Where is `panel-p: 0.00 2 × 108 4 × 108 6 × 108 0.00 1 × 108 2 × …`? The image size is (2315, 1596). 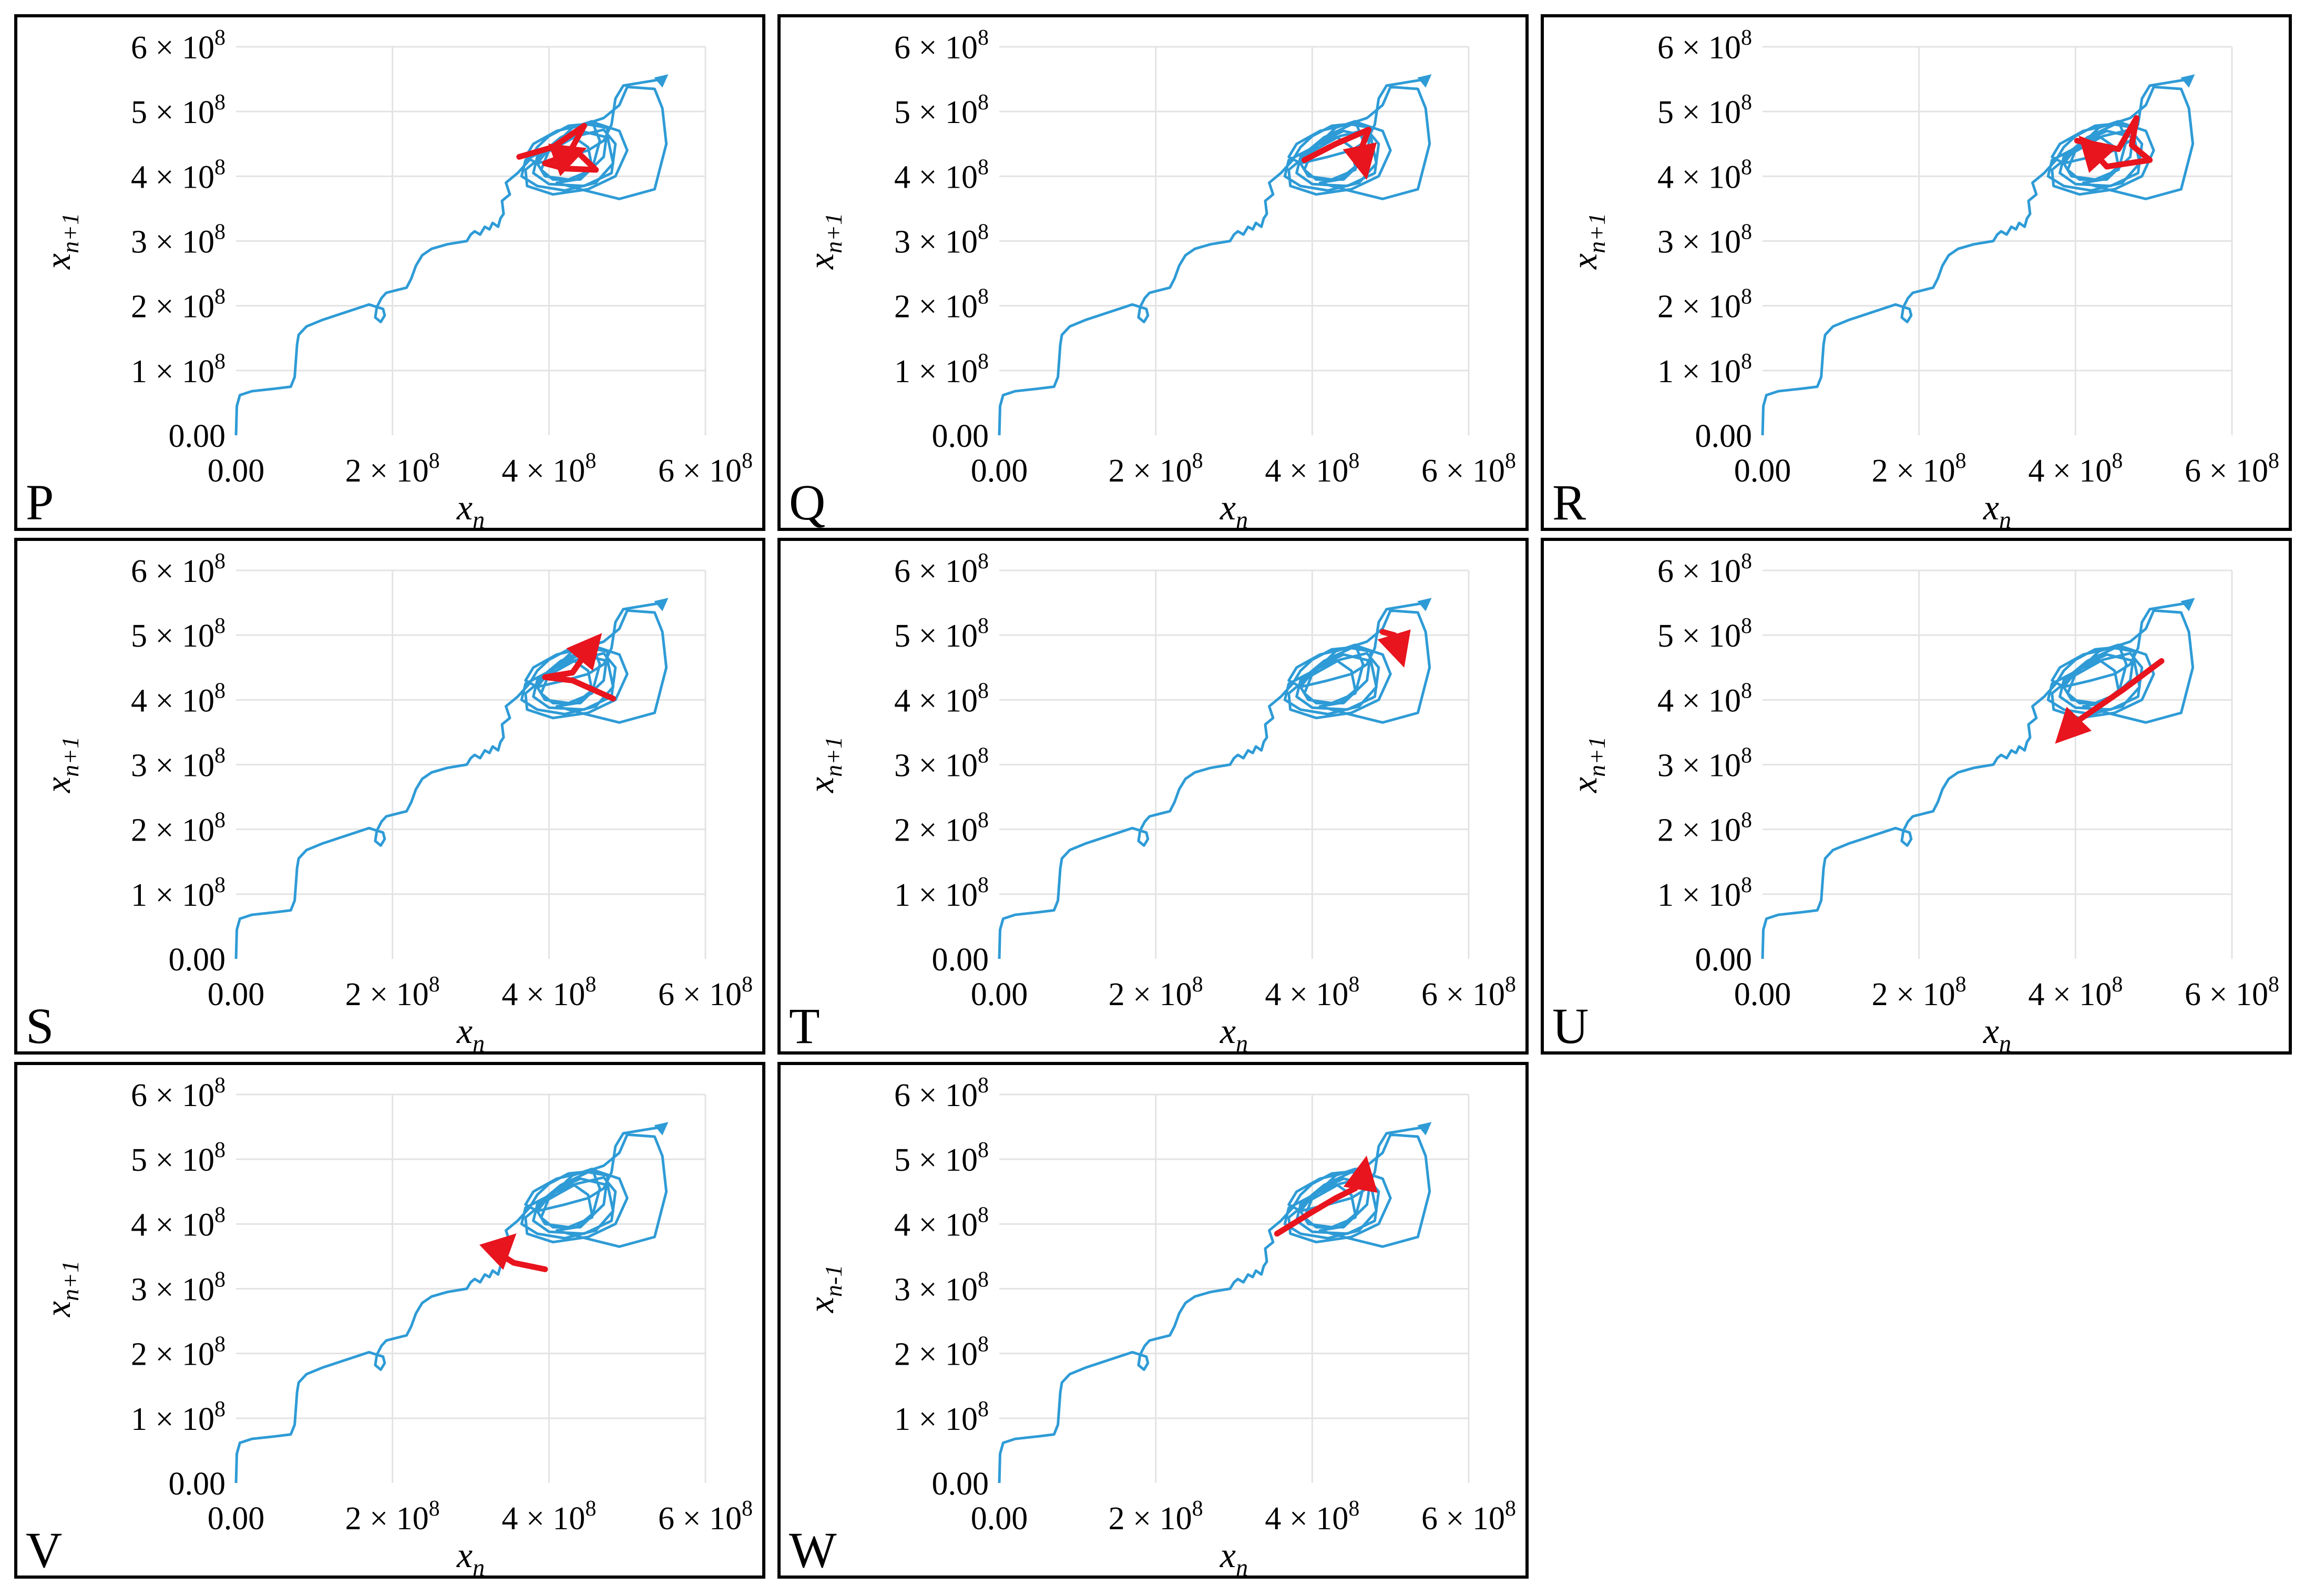
panel-p: 0.00 2 × 108 4 × 108 6 × 108 0.00 1 × 108 2 × … is located at coordinates (390, 272).